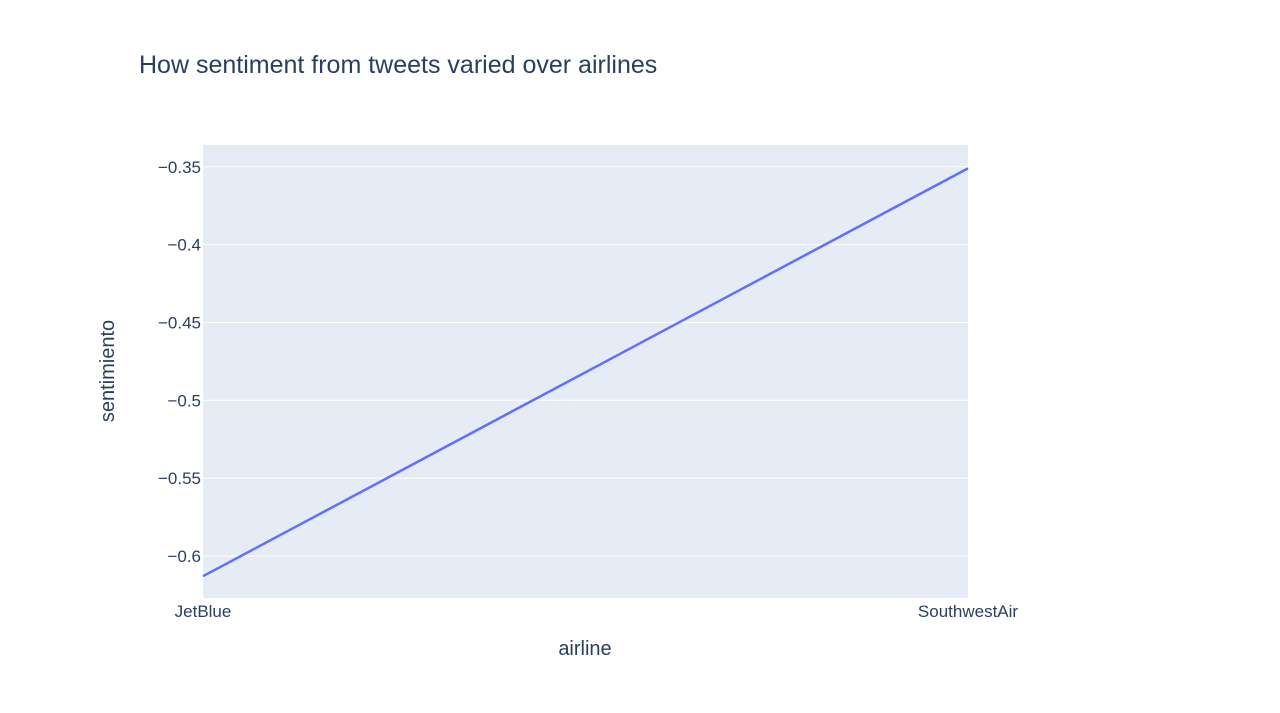 Image resolution: width=1280 pixels, height=713 pixels. Describe the element at coordinates (968, 611) in the screenshot. I see `x-tick-label: SouthwestAir` at that location.